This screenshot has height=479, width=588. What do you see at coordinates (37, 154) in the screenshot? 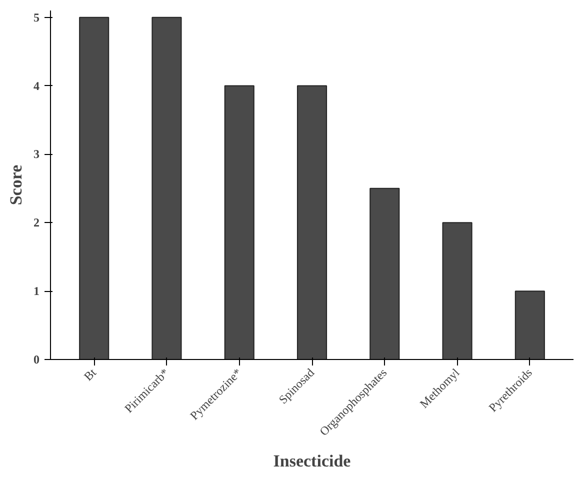
I see `y-tick-label: 3` at bounding box center [37, 154].